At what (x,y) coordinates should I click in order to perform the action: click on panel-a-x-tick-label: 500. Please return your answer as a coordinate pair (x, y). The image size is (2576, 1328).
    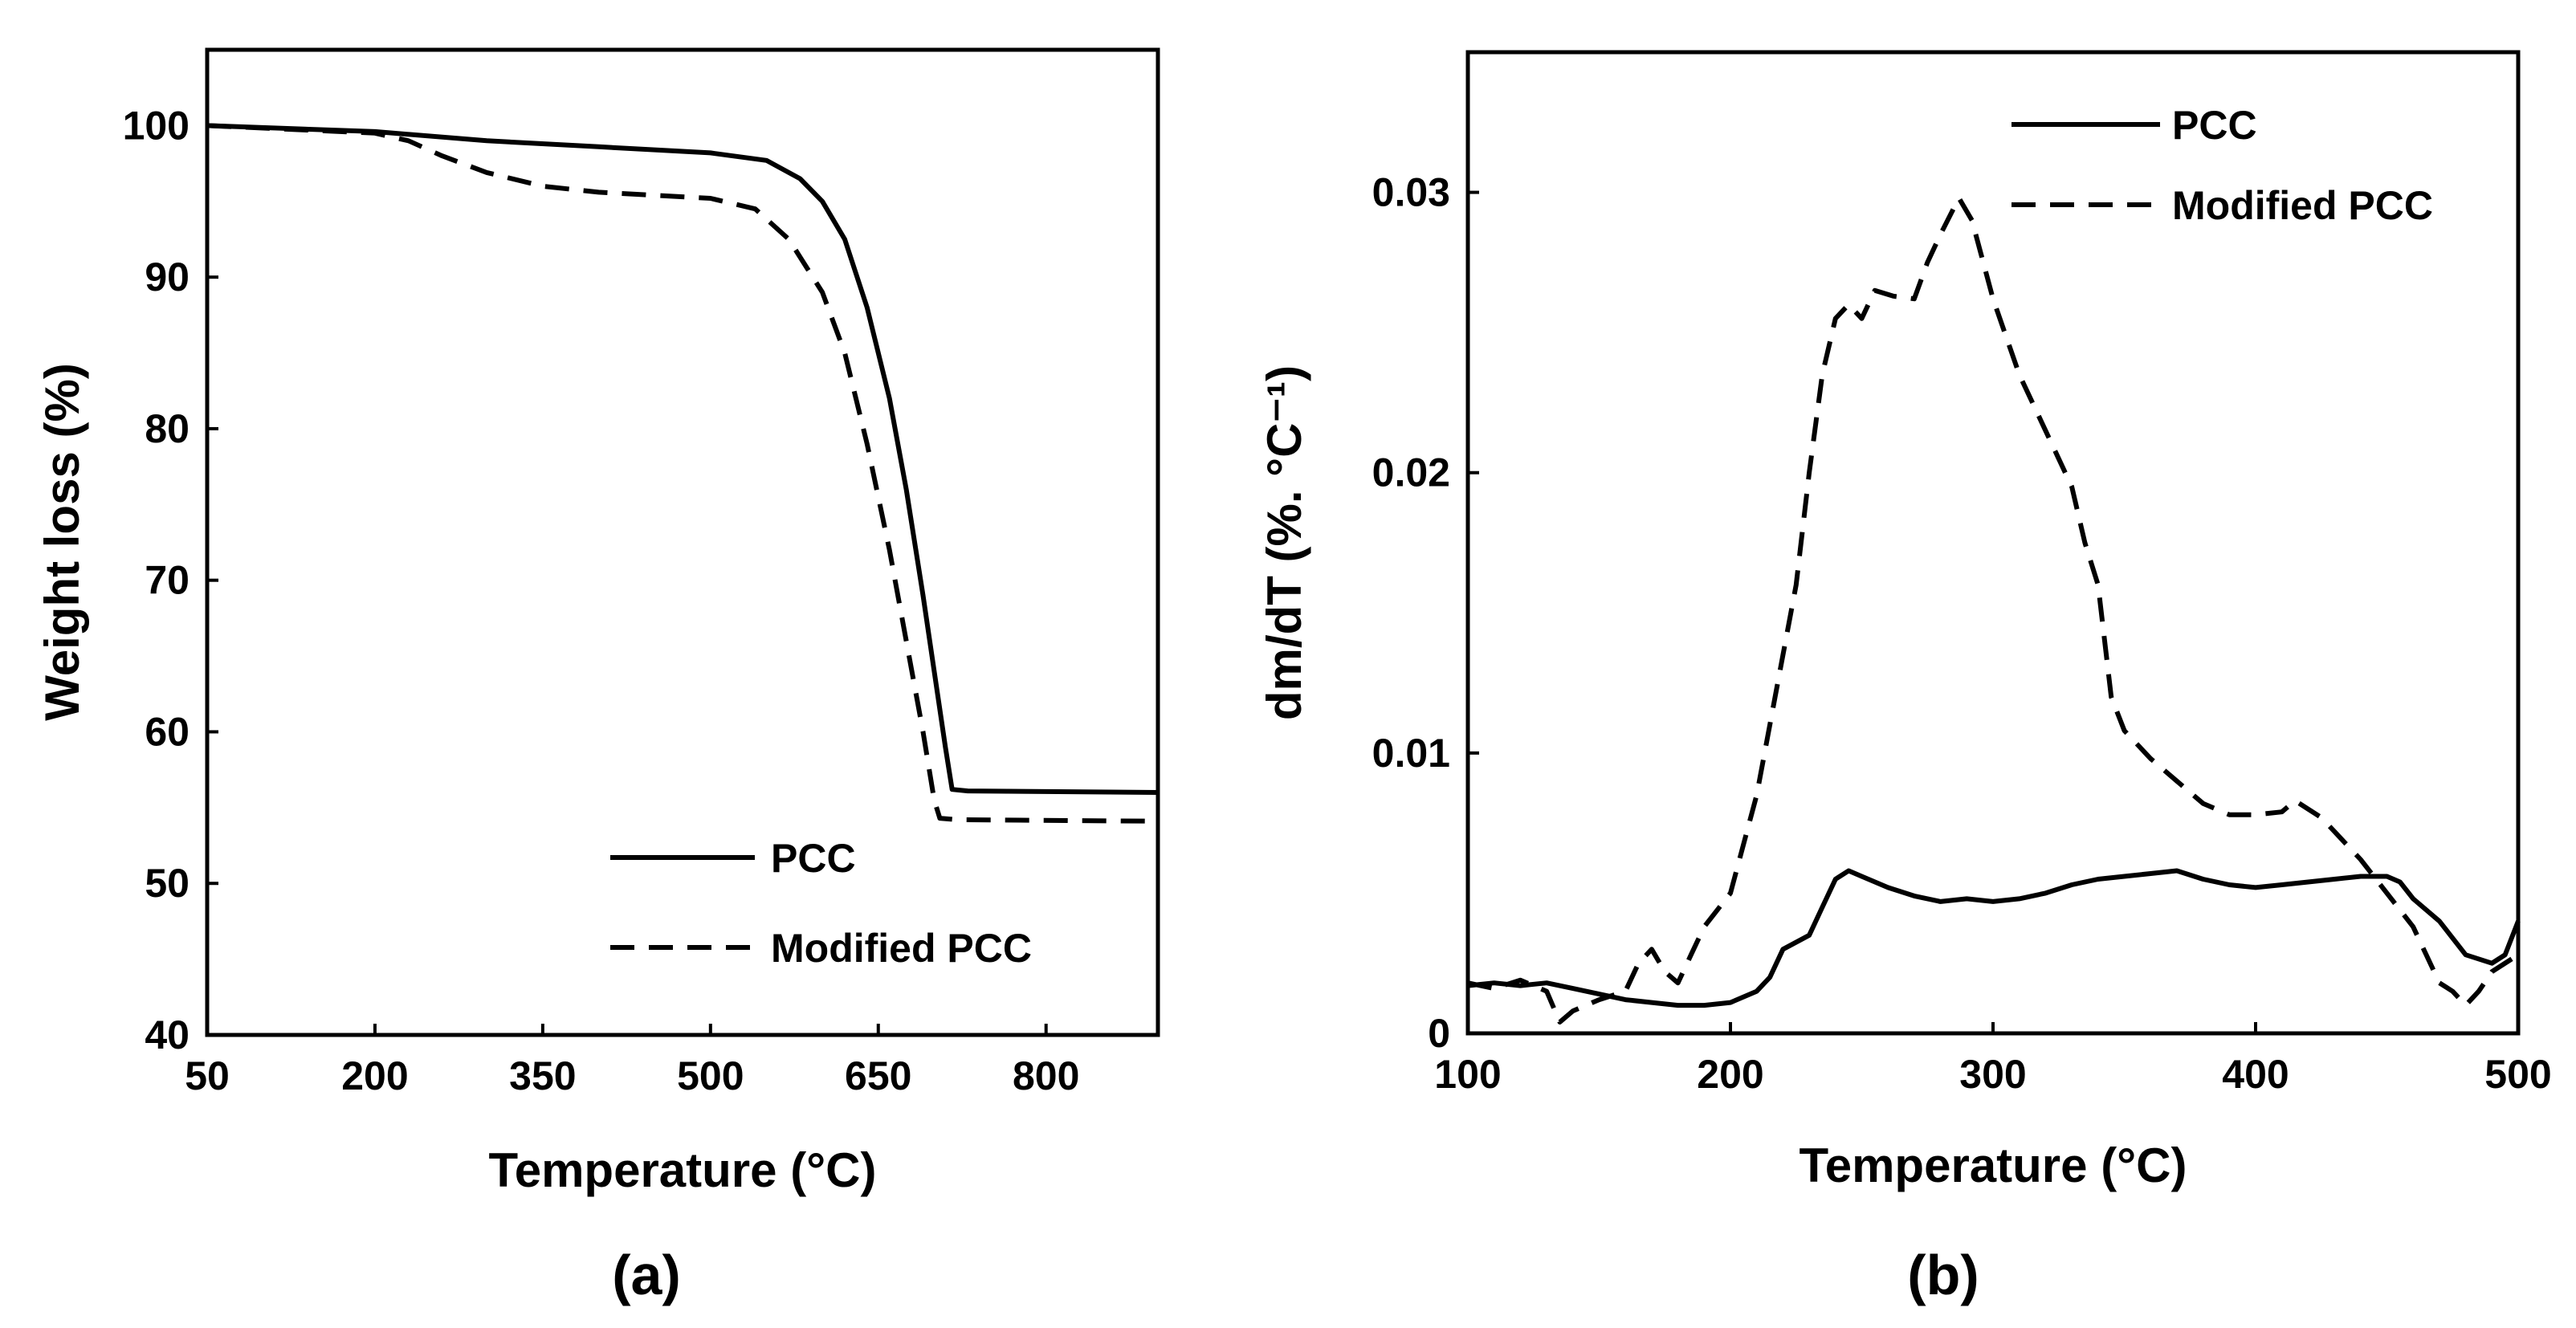
    Looking at the image, I should click on (710, 1075).